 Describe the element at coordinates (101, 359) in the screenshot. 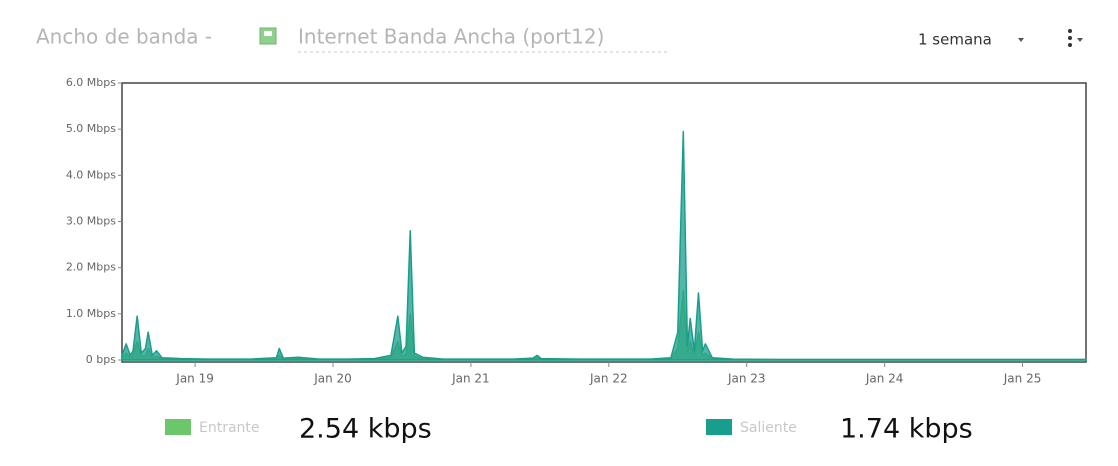

I see `y-tick-label: 0 bps` at that location.